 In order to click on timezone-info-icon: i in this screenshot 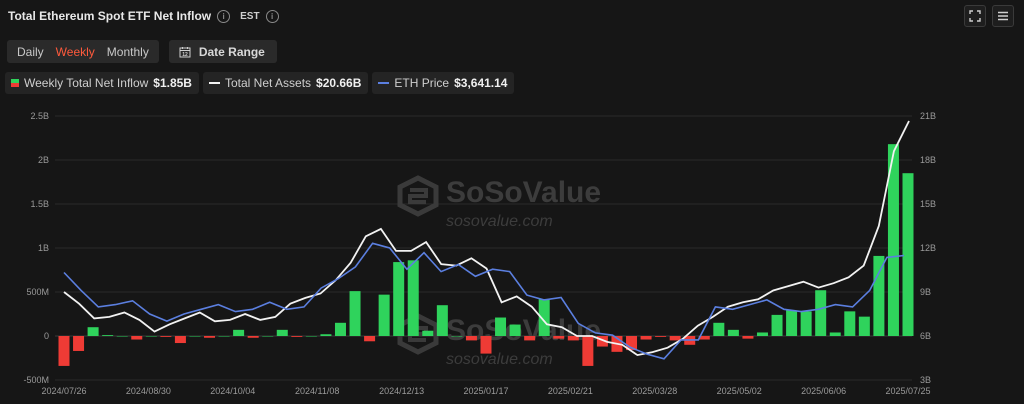, I will do `click(272, 16)`.